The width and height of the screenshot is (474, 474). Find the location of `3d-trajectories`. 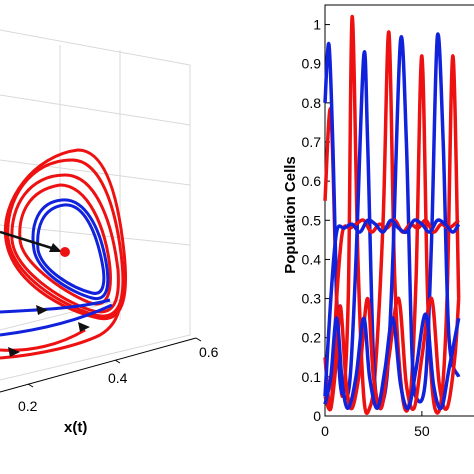

3d-trajectories is located at coordinates (64, 254).